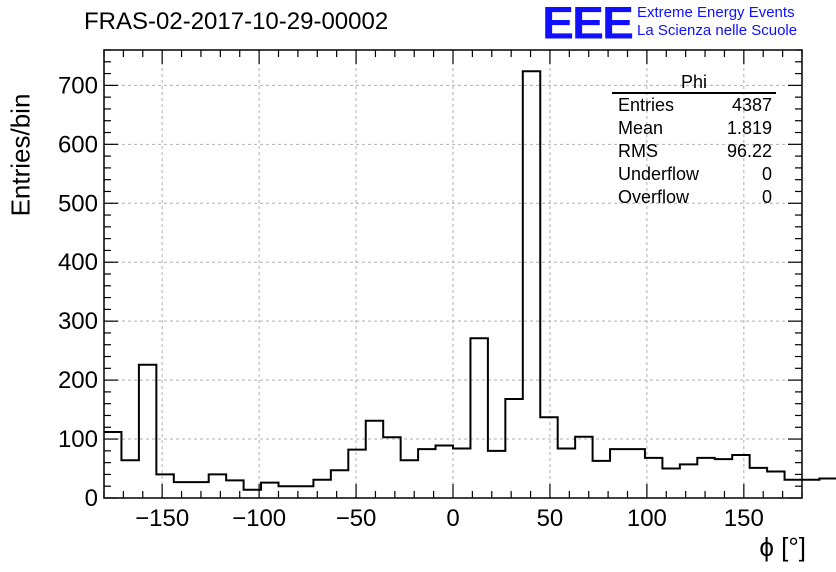 This screenshot has height=572, width=836. Describe the element at coordinates (749, 151) in the screenshot. I see `stats-value: 96.22` at that location.